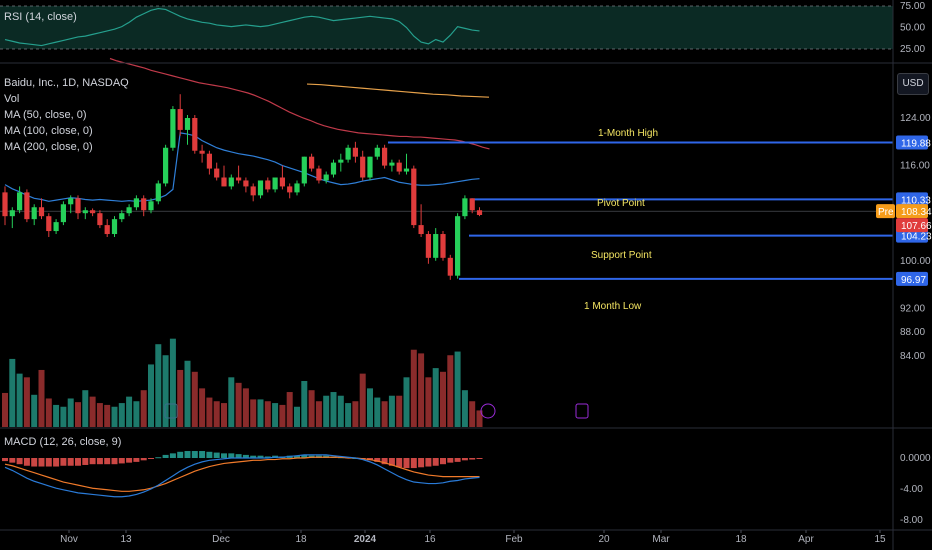 This screenshot has width=932, height=550. What do you see at coordinates (912, 225) in the screenshot?
I see `close-price-tag` at bounding box center [912, 225].